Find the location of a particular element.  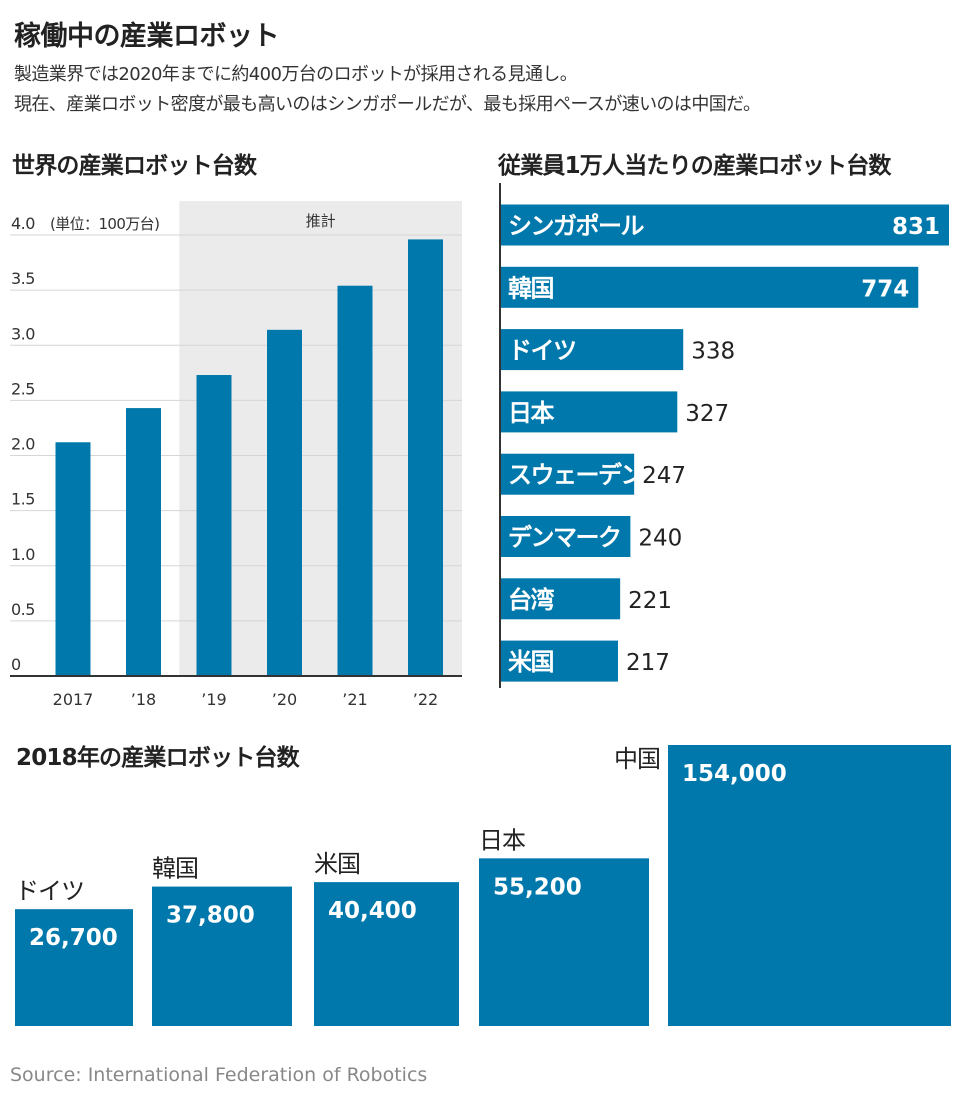

projection-label: 推計 is located at coordinates (321, 221).